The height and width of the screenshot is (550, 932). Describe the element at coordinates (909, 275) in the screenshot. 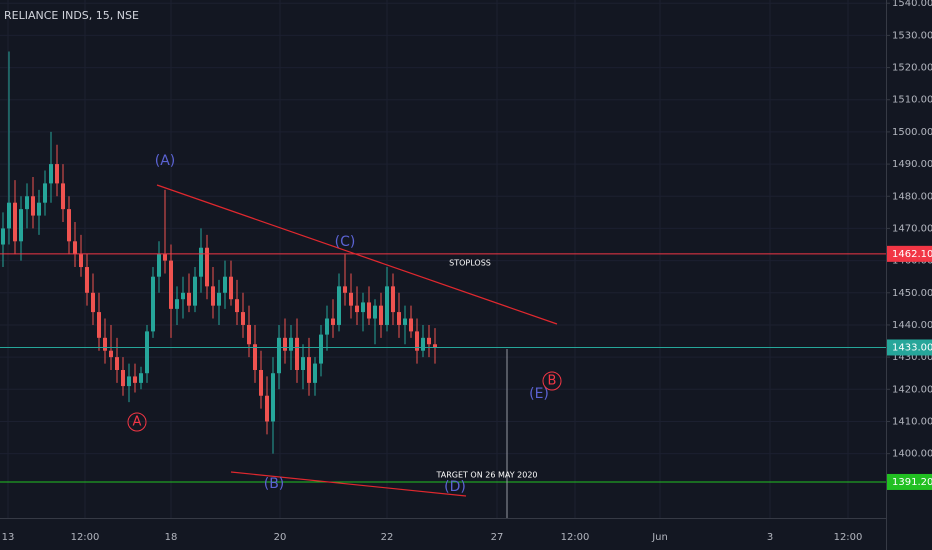

I see `price-axis` at that location.